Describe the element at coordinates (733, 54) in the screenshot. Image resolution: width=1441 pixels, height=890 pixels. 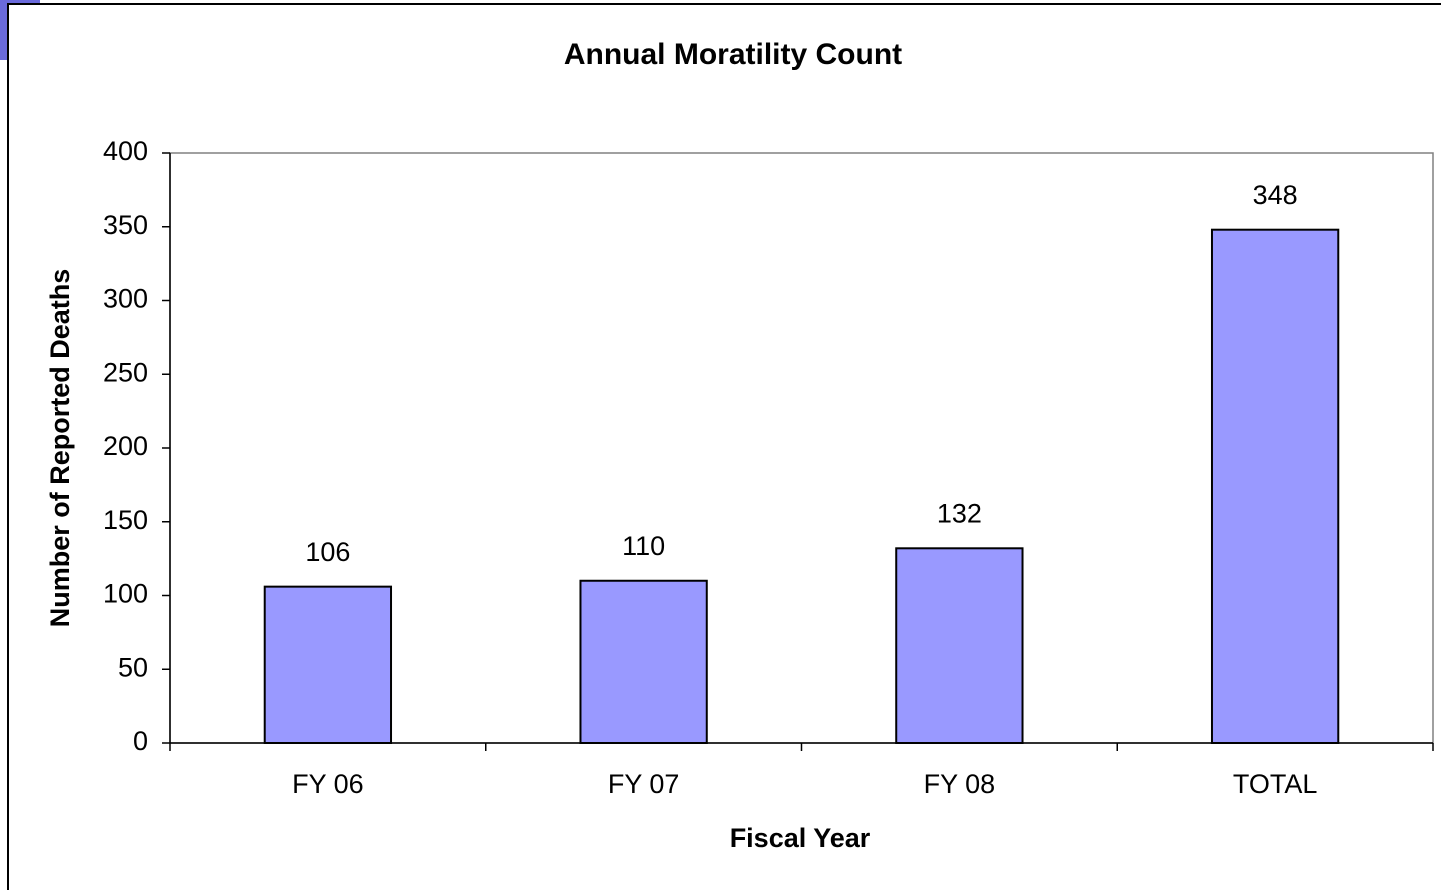
I see `chart-title: Annual Moratility Count` at that location.